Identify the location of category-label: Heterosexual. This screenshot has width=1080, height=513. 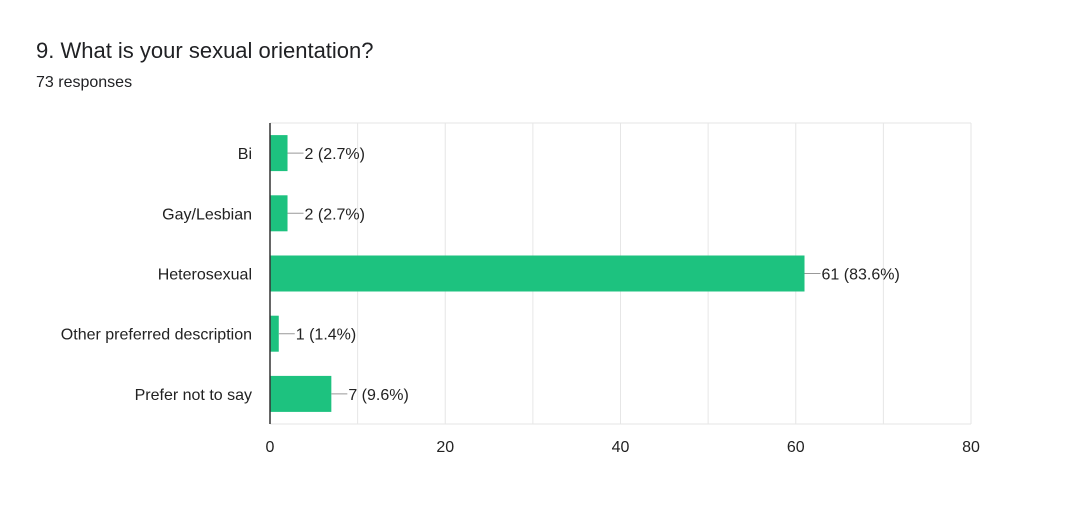
(205, 275).